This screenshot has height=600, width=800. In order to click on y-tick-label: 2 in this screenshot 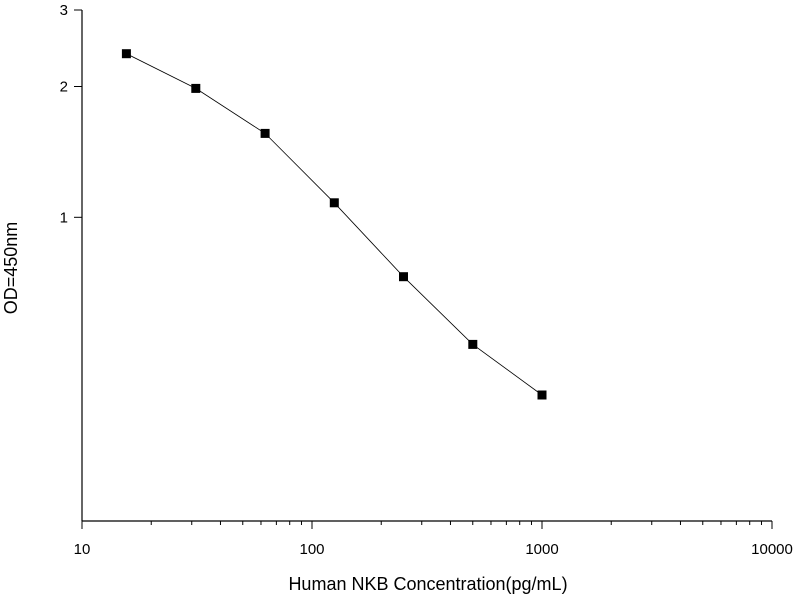, I will do `click(64, 87)`.